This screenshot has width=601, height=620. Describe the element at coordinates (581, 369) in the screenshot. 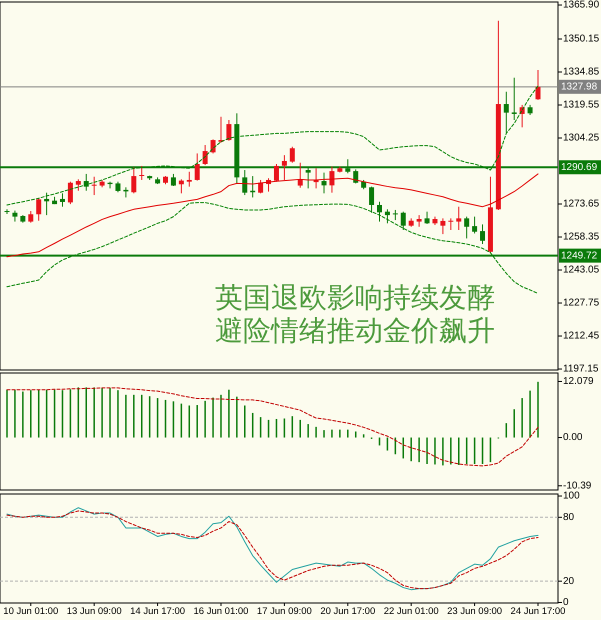

I see `y-tick-label: 1197.15` at that location.